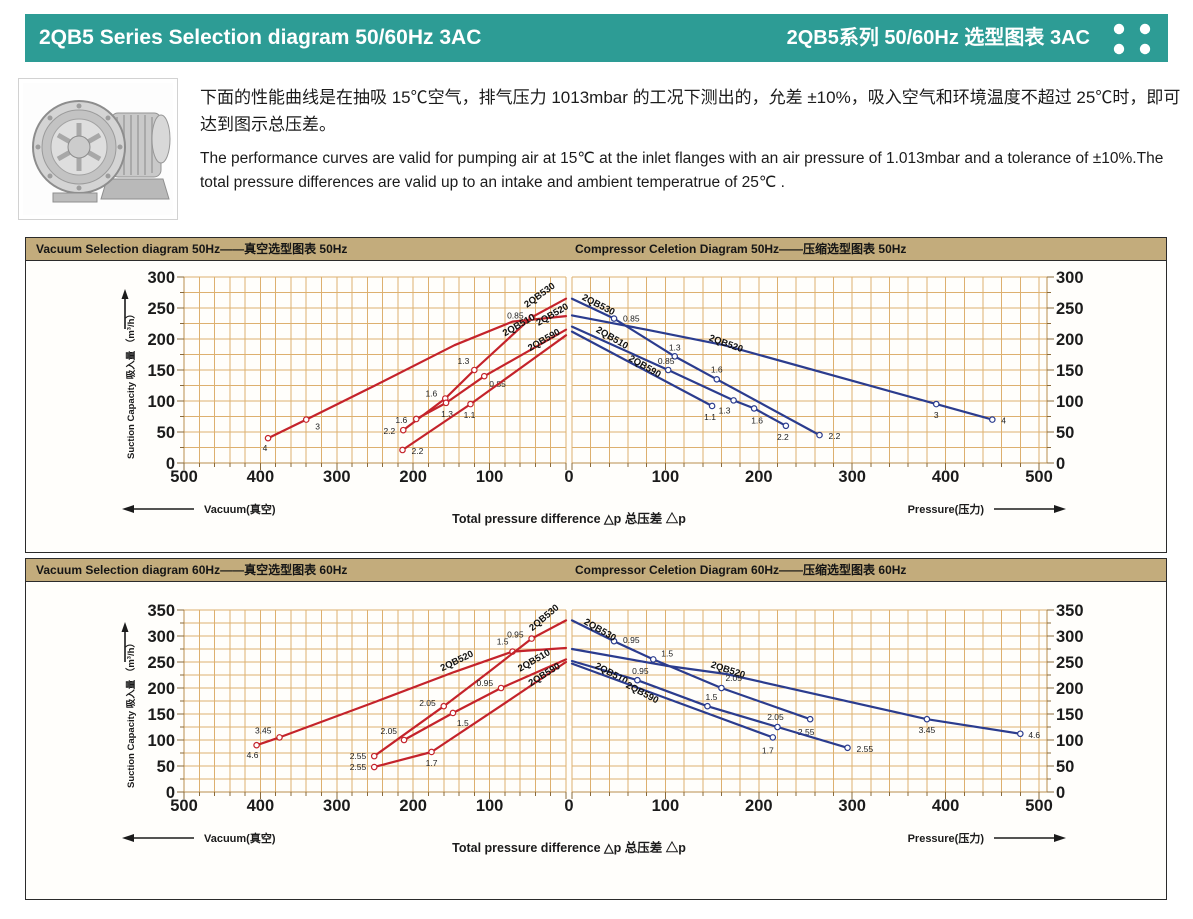 Image resolution: width=1193 pixels, height=919 pixels. I want to click on x-tick-vacuum: 500, so click(184, 477).